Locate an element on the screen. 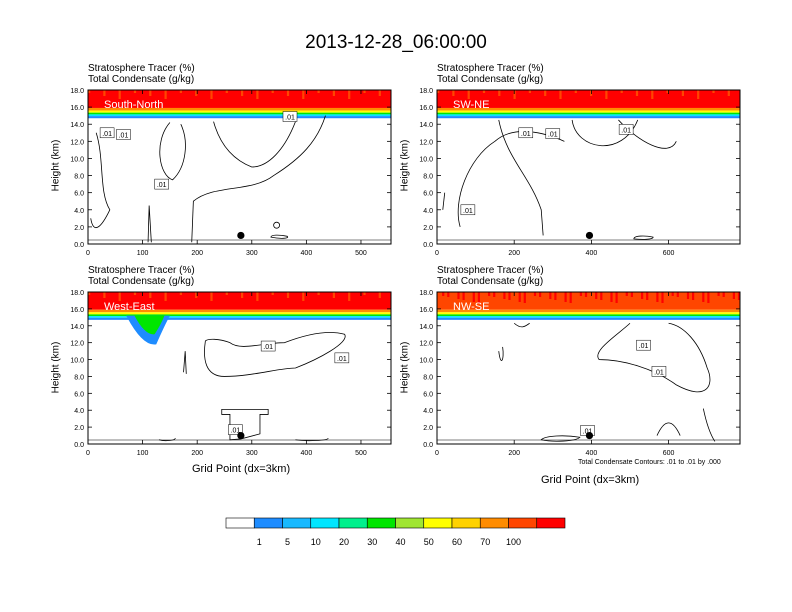 The image size is (792, 612). ytick-label: 10.0 is located at coordinates (77, 361).